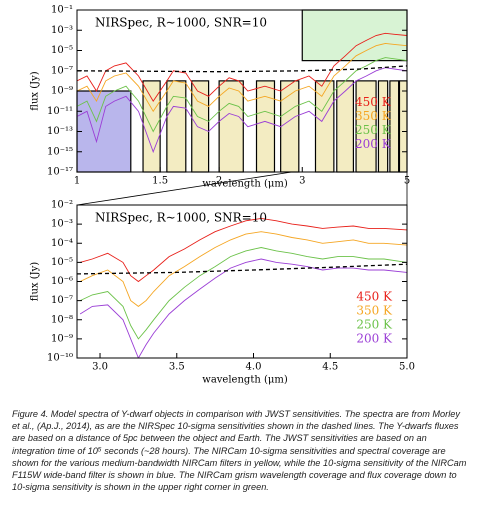 The width and height of the screenshot is (480, 506). What do you see at coordinates (62, 319) in the screenshot?
I see `y-tick-label: 10⁻⁸` at bounding box center [62, 319].